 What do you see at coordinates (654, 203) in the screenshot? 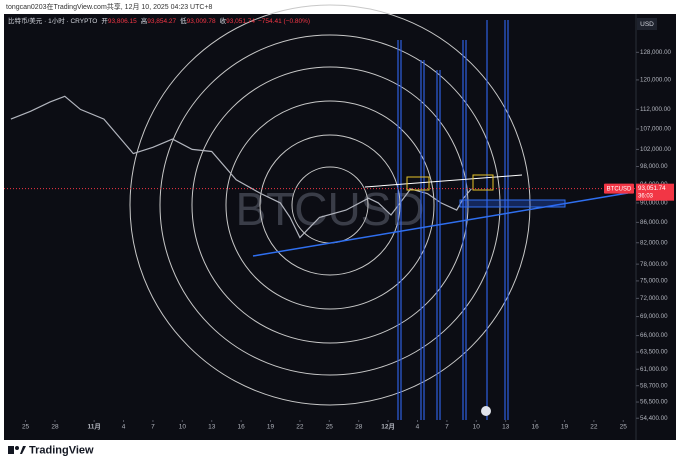
I see `y-tick-label: 90,000.00` at bounding box center [654, 203].